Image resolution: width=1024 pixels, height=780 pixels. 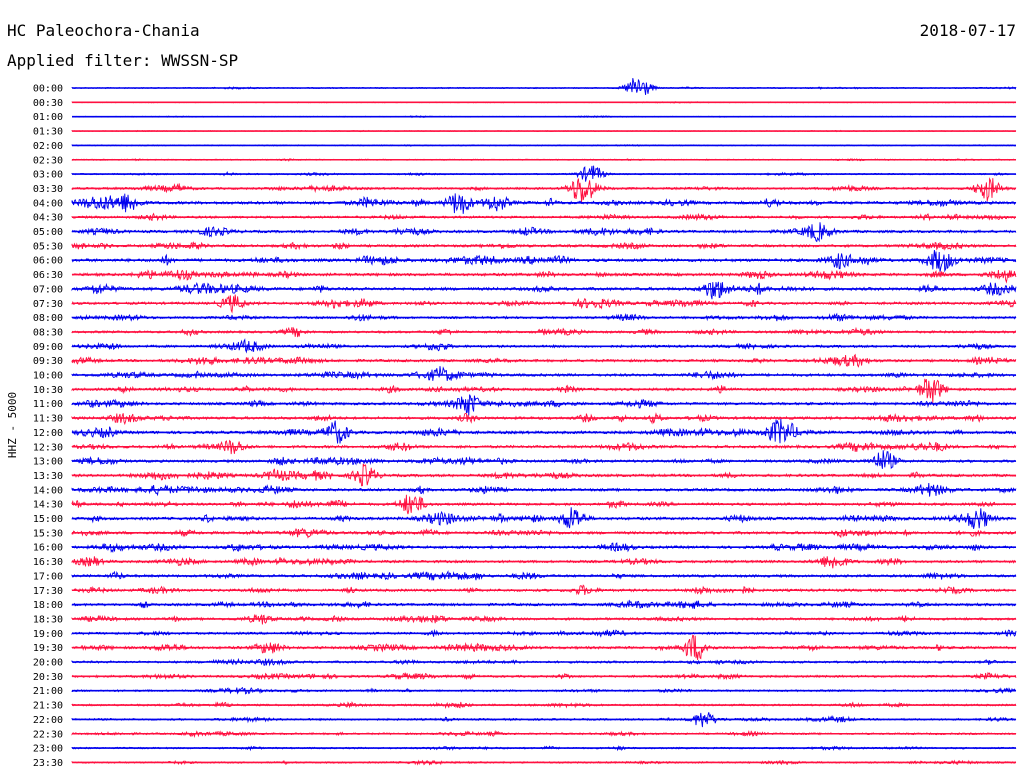 What do you see at coordinates (48, 720) in the screenshot?
I see `row-time-label: 22:00` at bounding box center [48, 720].